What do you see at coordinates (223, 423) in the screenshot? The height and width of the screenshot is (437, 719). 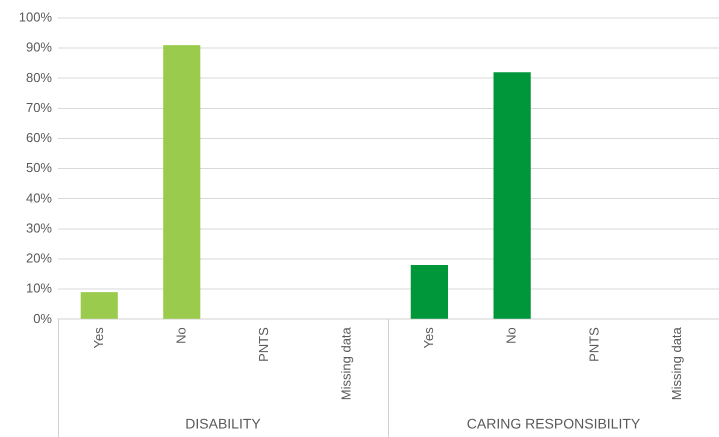 I see `x-axis-title: DISABILITY` at bounding box center [223, 423].